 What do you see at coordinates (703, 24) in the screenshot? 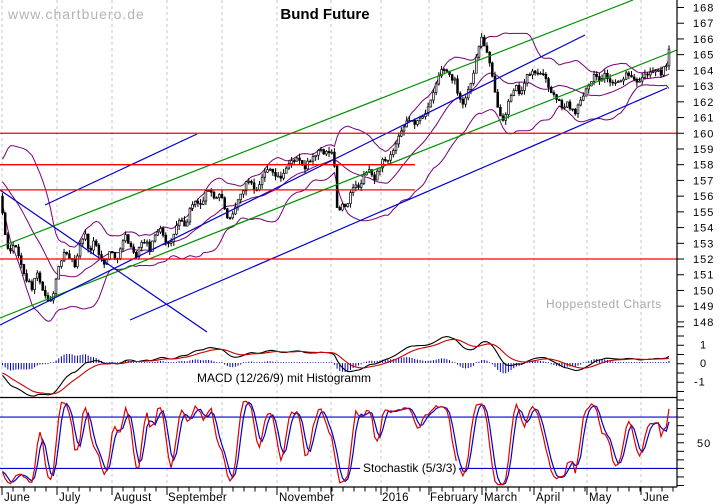
I see `svg-text: 167` at bounding box center [703, 24].